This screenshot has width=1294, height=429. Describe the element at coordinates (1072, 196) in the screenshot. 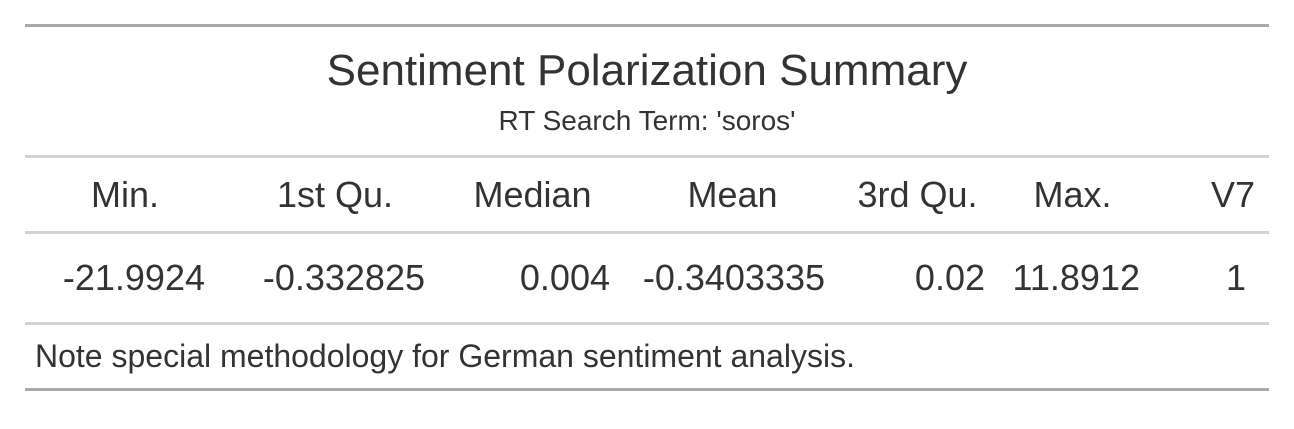

I see `column-header-max: Max.` at that location.